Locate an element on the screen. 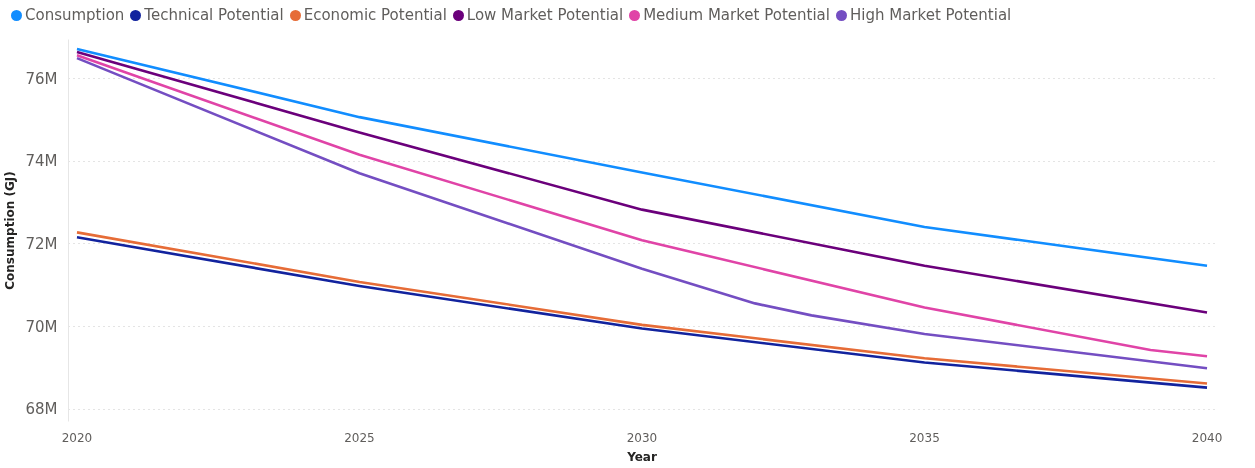  y-tick-label: 74M is located at coordinates (41, 161).